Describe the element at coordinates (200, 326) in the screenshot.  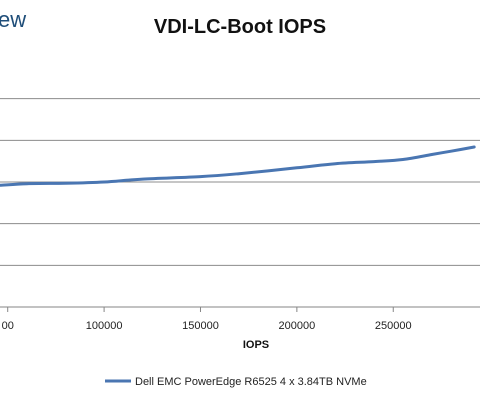
I see `x-tick-label-2: 150000` at that location.